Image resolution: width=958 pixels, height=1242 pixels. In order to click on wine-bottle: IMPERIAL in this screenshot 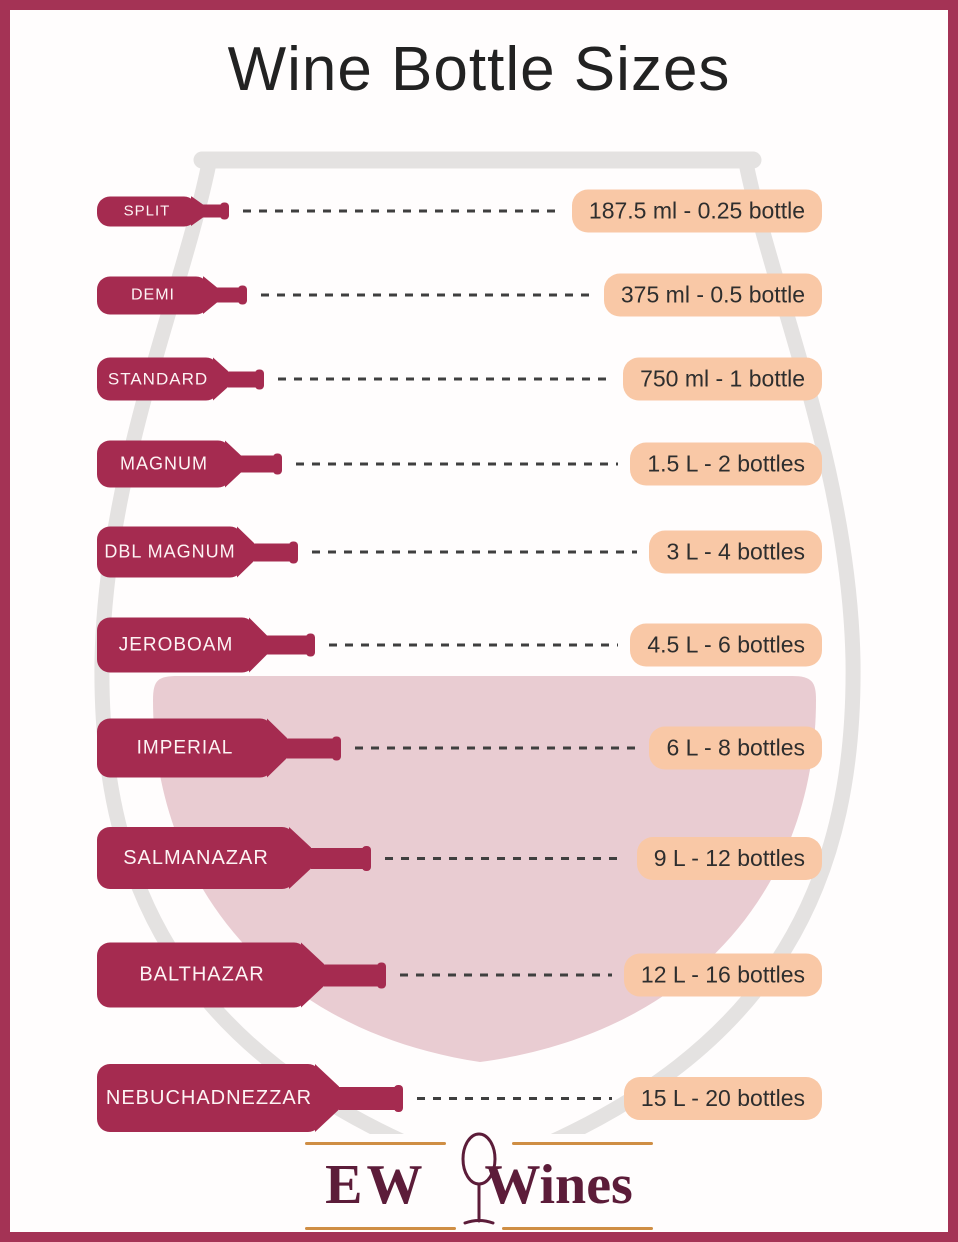, I will do `click(219, 748)`.